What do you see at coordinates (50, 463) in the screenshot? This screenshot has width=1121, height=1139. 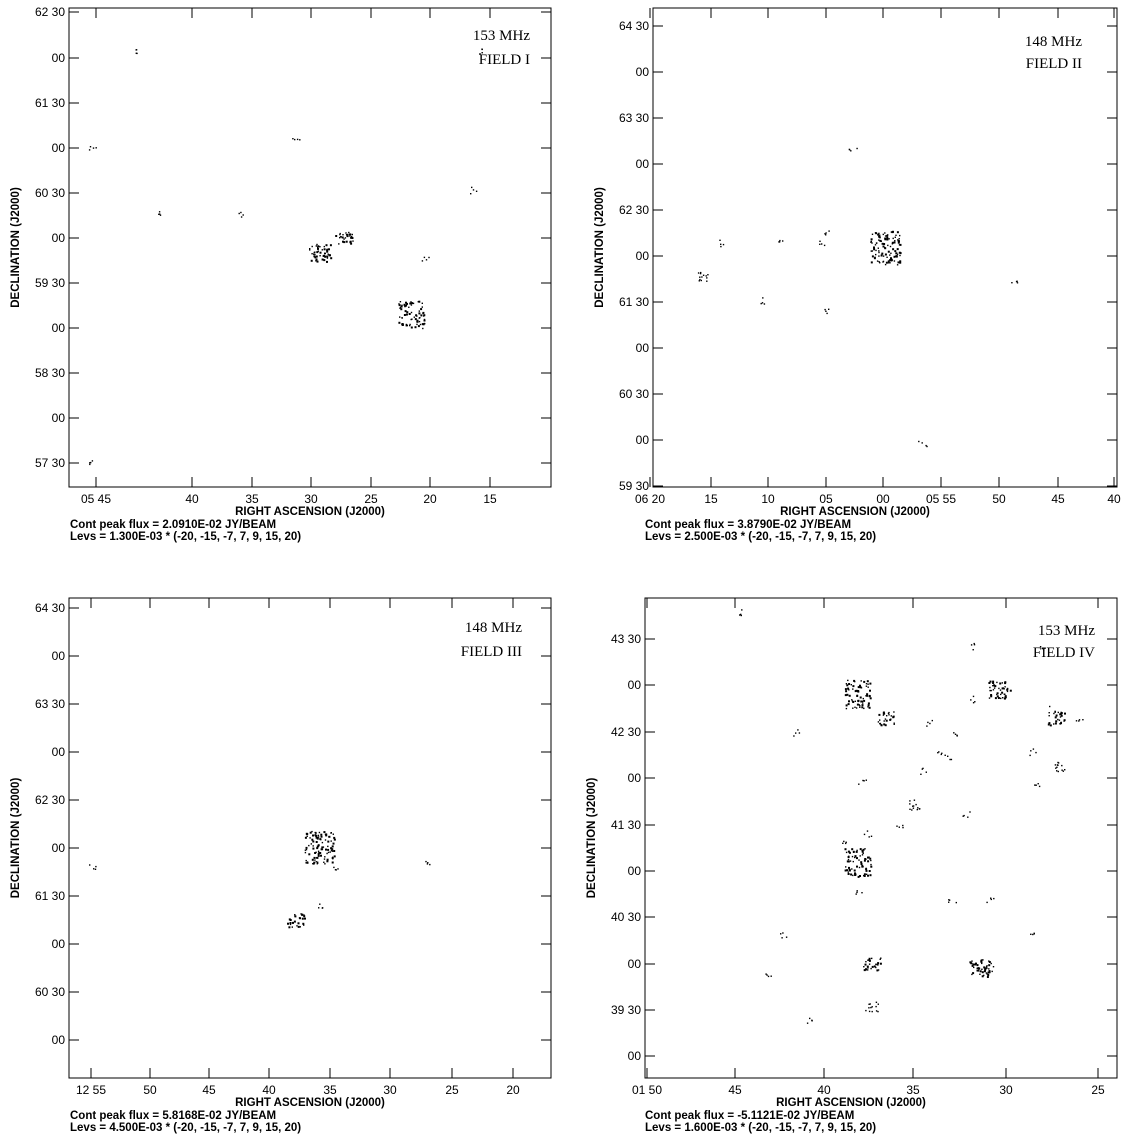 I see `y-tick-label: 57 30` at bounding box center [50, 463].